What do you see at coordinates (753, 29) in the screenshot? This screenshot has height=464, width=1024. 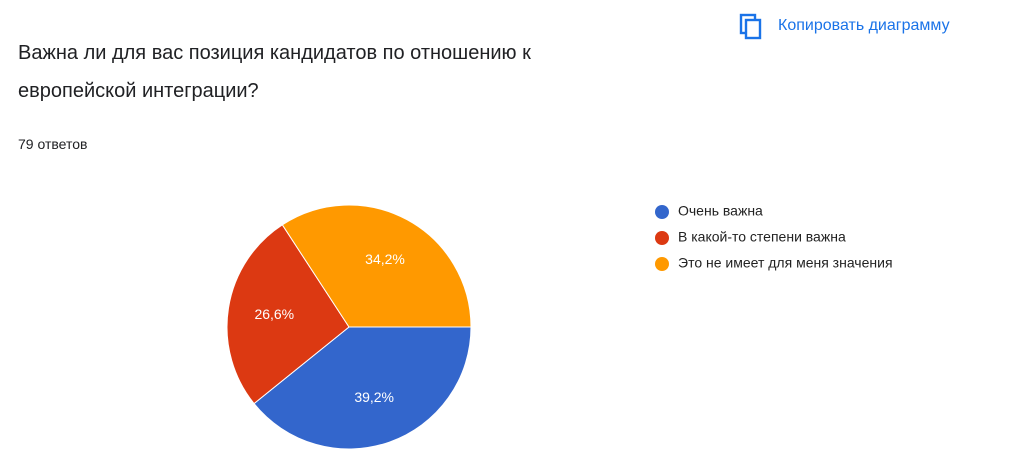 I see `icon-front` at bounding box center [753, 29].